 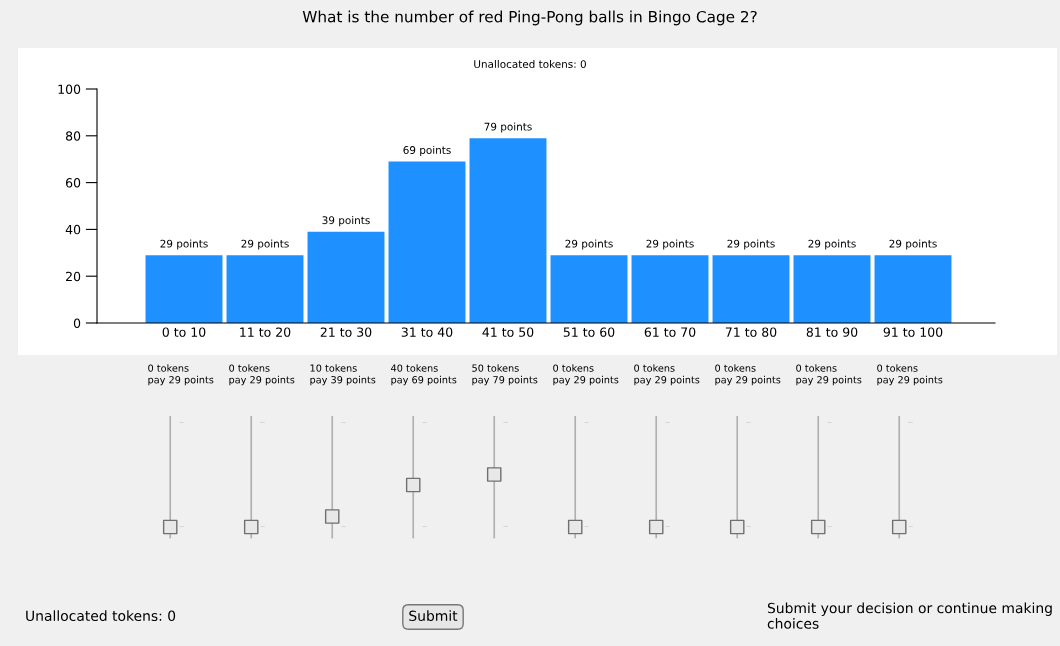 I want to click on data-label: 79 points, so click(x=508, y=127).